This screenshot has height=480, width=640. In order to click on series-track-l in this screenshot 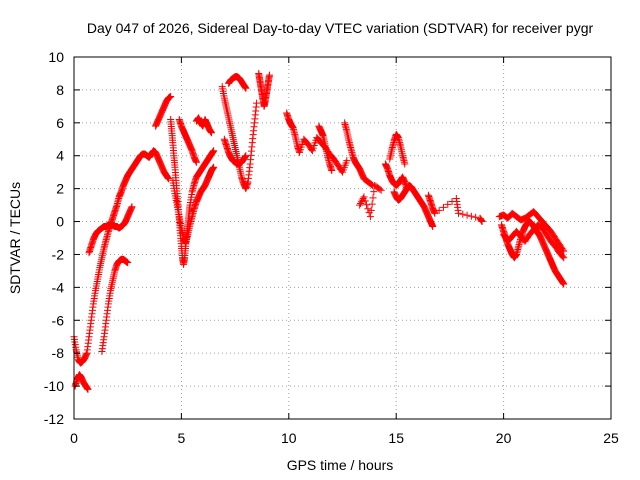, I will do `click(237, 82)`.